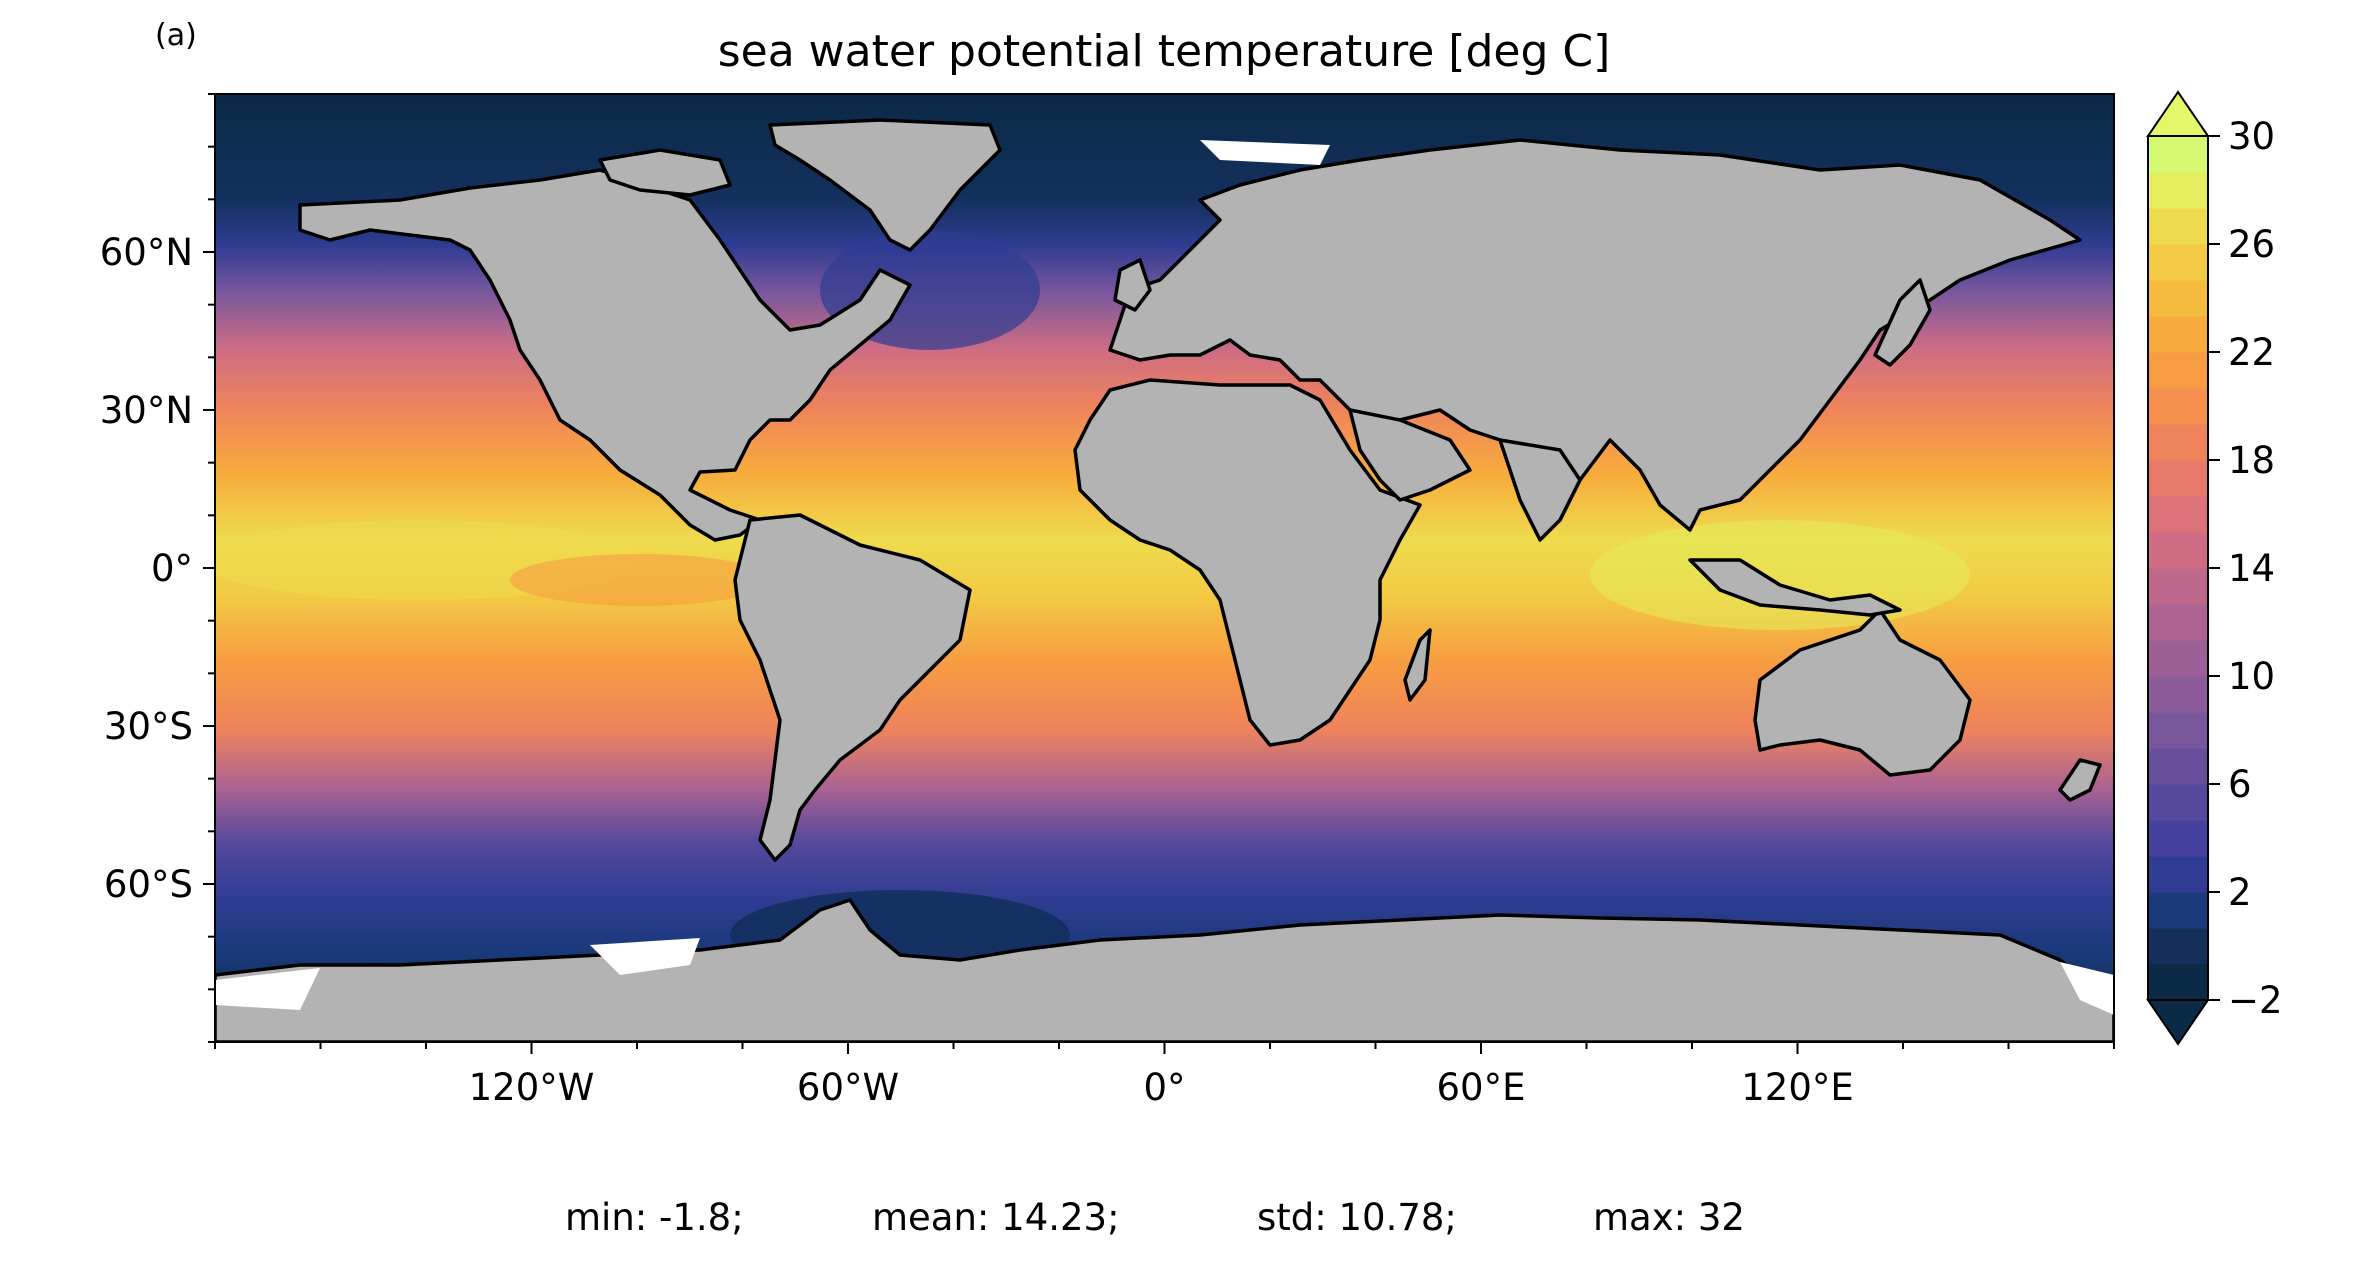 The image size is (2362, 1263). Describe the element at coordinates (2240, 784) in the screenshot. I see `colorbar-tick-label: 6` at that location.